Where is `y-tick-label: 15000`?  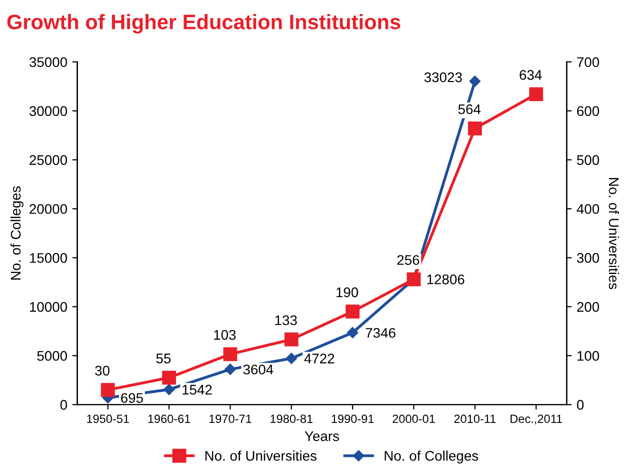 y-tick-label: 15000 is located at coordinates (49, 258).